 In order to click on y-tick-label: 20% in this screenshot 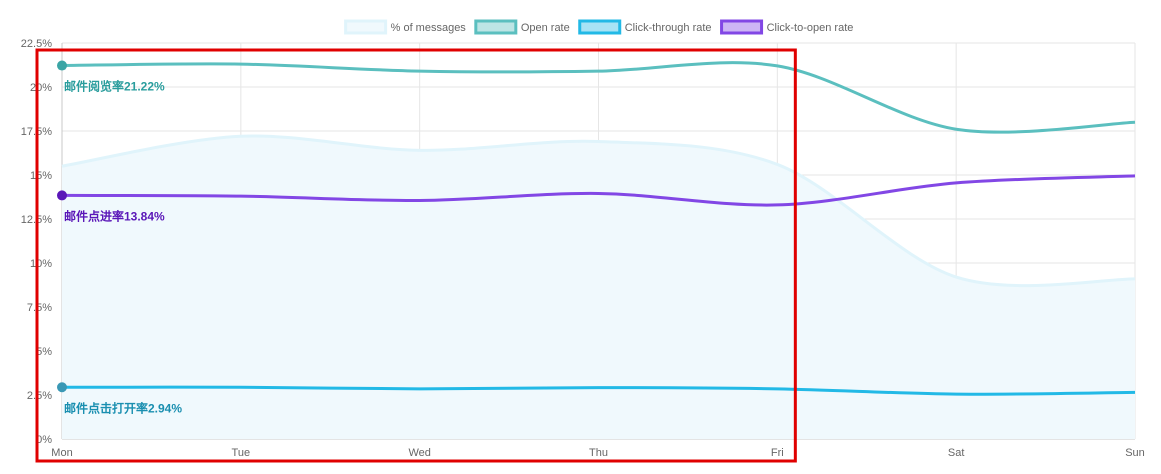, I will do `click(41, 88)`.